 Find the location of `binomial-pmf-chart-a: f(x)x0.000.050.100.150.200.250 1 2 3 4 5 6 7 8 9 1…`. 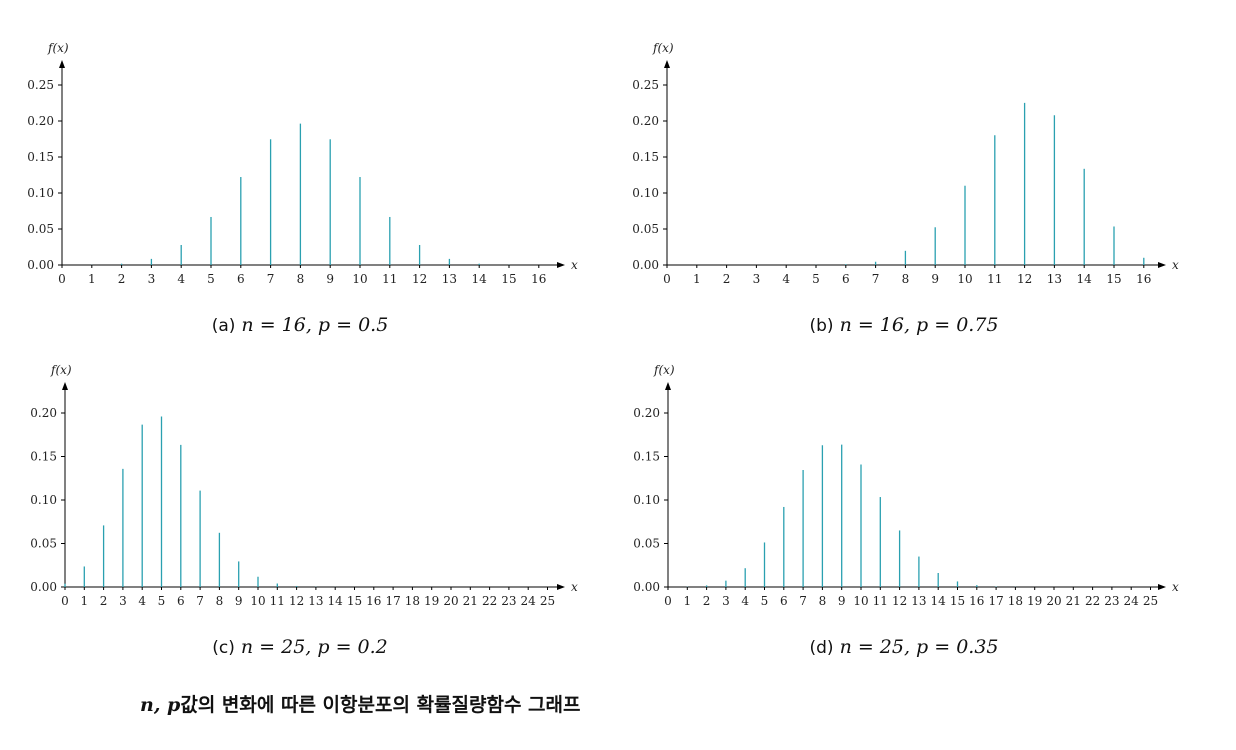

binomial-pmf-chart-a: f(x)x0.000.050.100.150.200.250 1 2 3 4 5 6 7 8 9 1… is located at coordinates (302, 163).